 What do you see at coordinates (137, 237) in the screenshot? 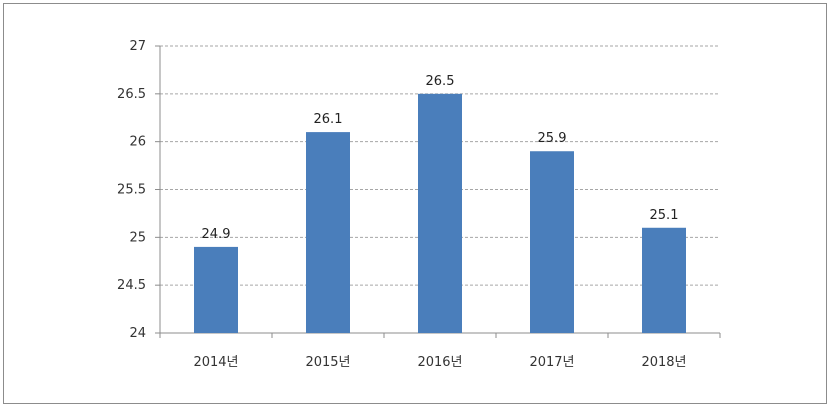
I see `y-tick-label: 25` at bounding box center [137, 237].